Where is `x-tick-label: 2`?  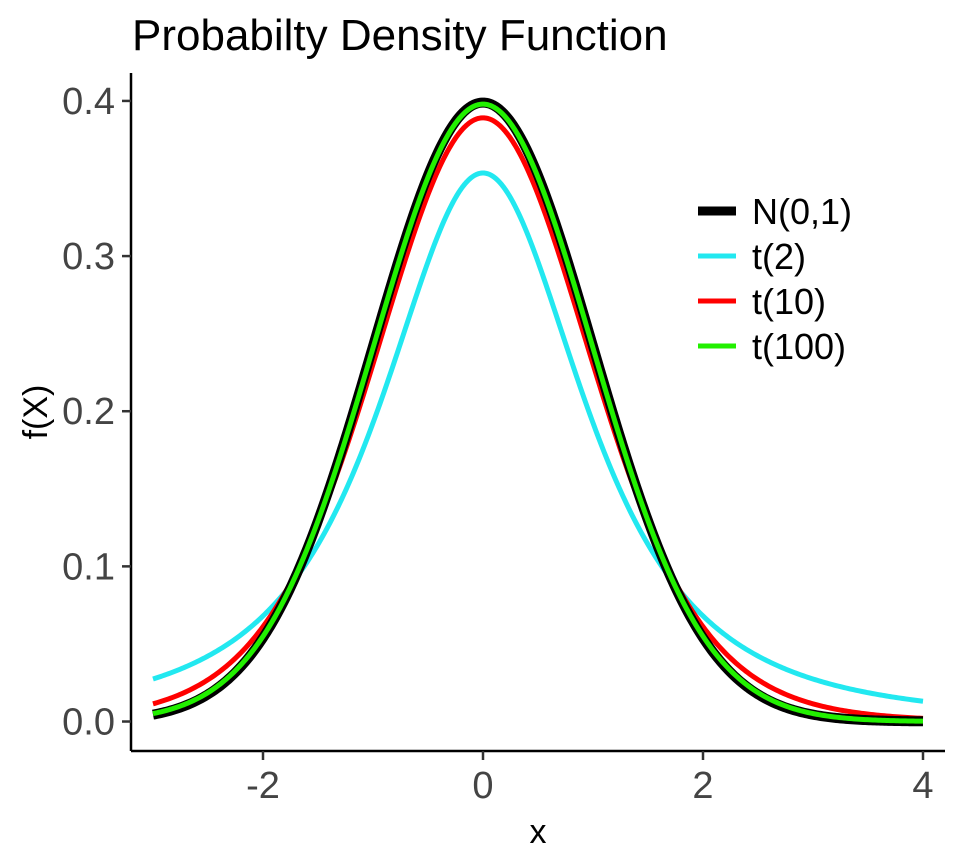 x-tick-label: 2 is located at coordinates (702, 786).